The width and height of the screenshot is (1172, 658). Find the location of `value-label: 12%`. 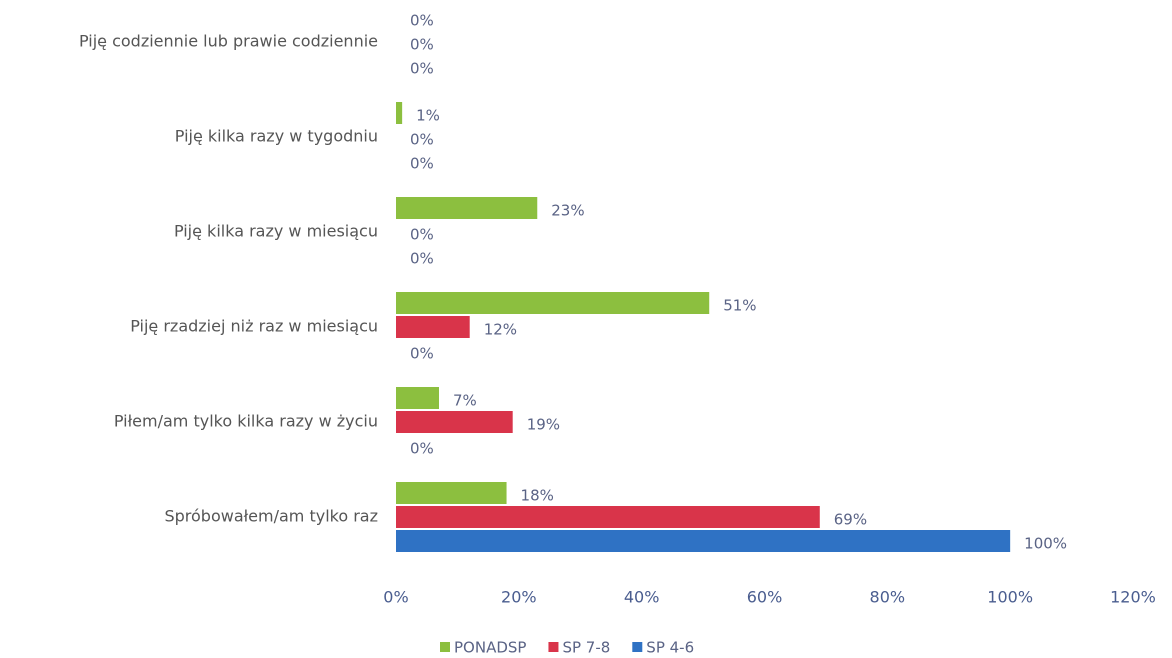

value-label: 12% is located at coordinates (500, 330).